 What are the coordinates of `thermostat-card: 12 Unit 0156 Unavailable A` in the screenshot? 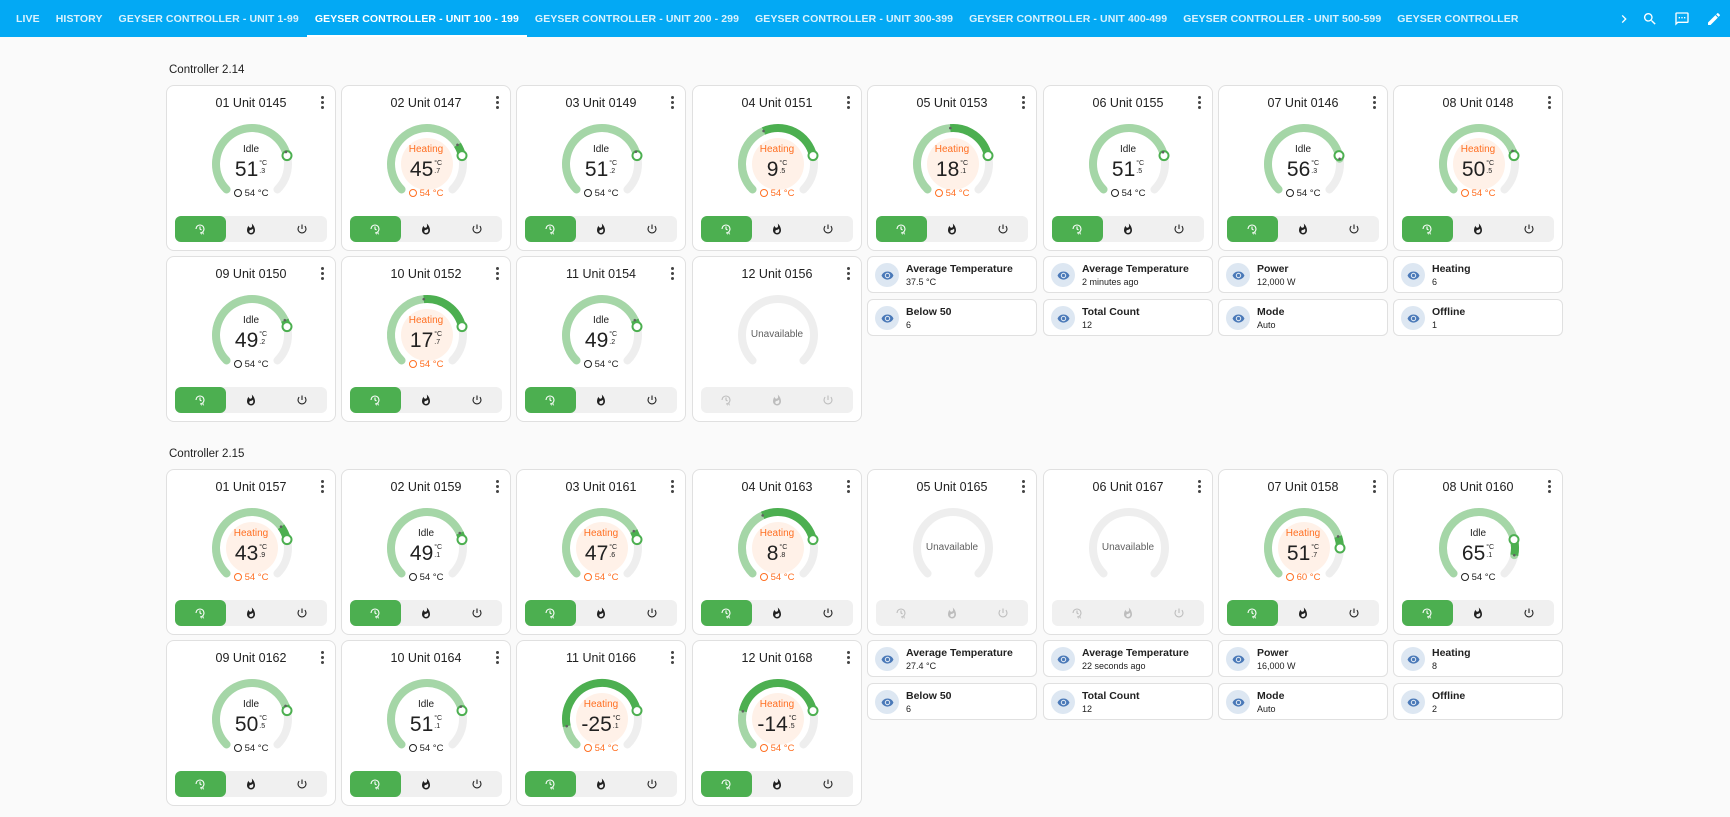 It's located at (777, 339).